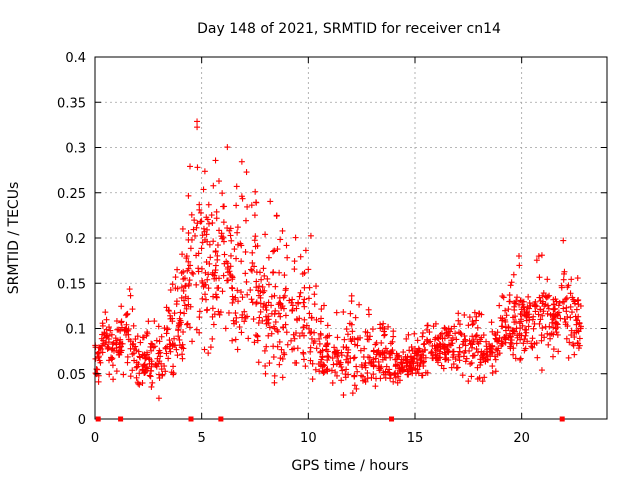  I want to click on y-tick-label: 0.2, so click(75, 239).